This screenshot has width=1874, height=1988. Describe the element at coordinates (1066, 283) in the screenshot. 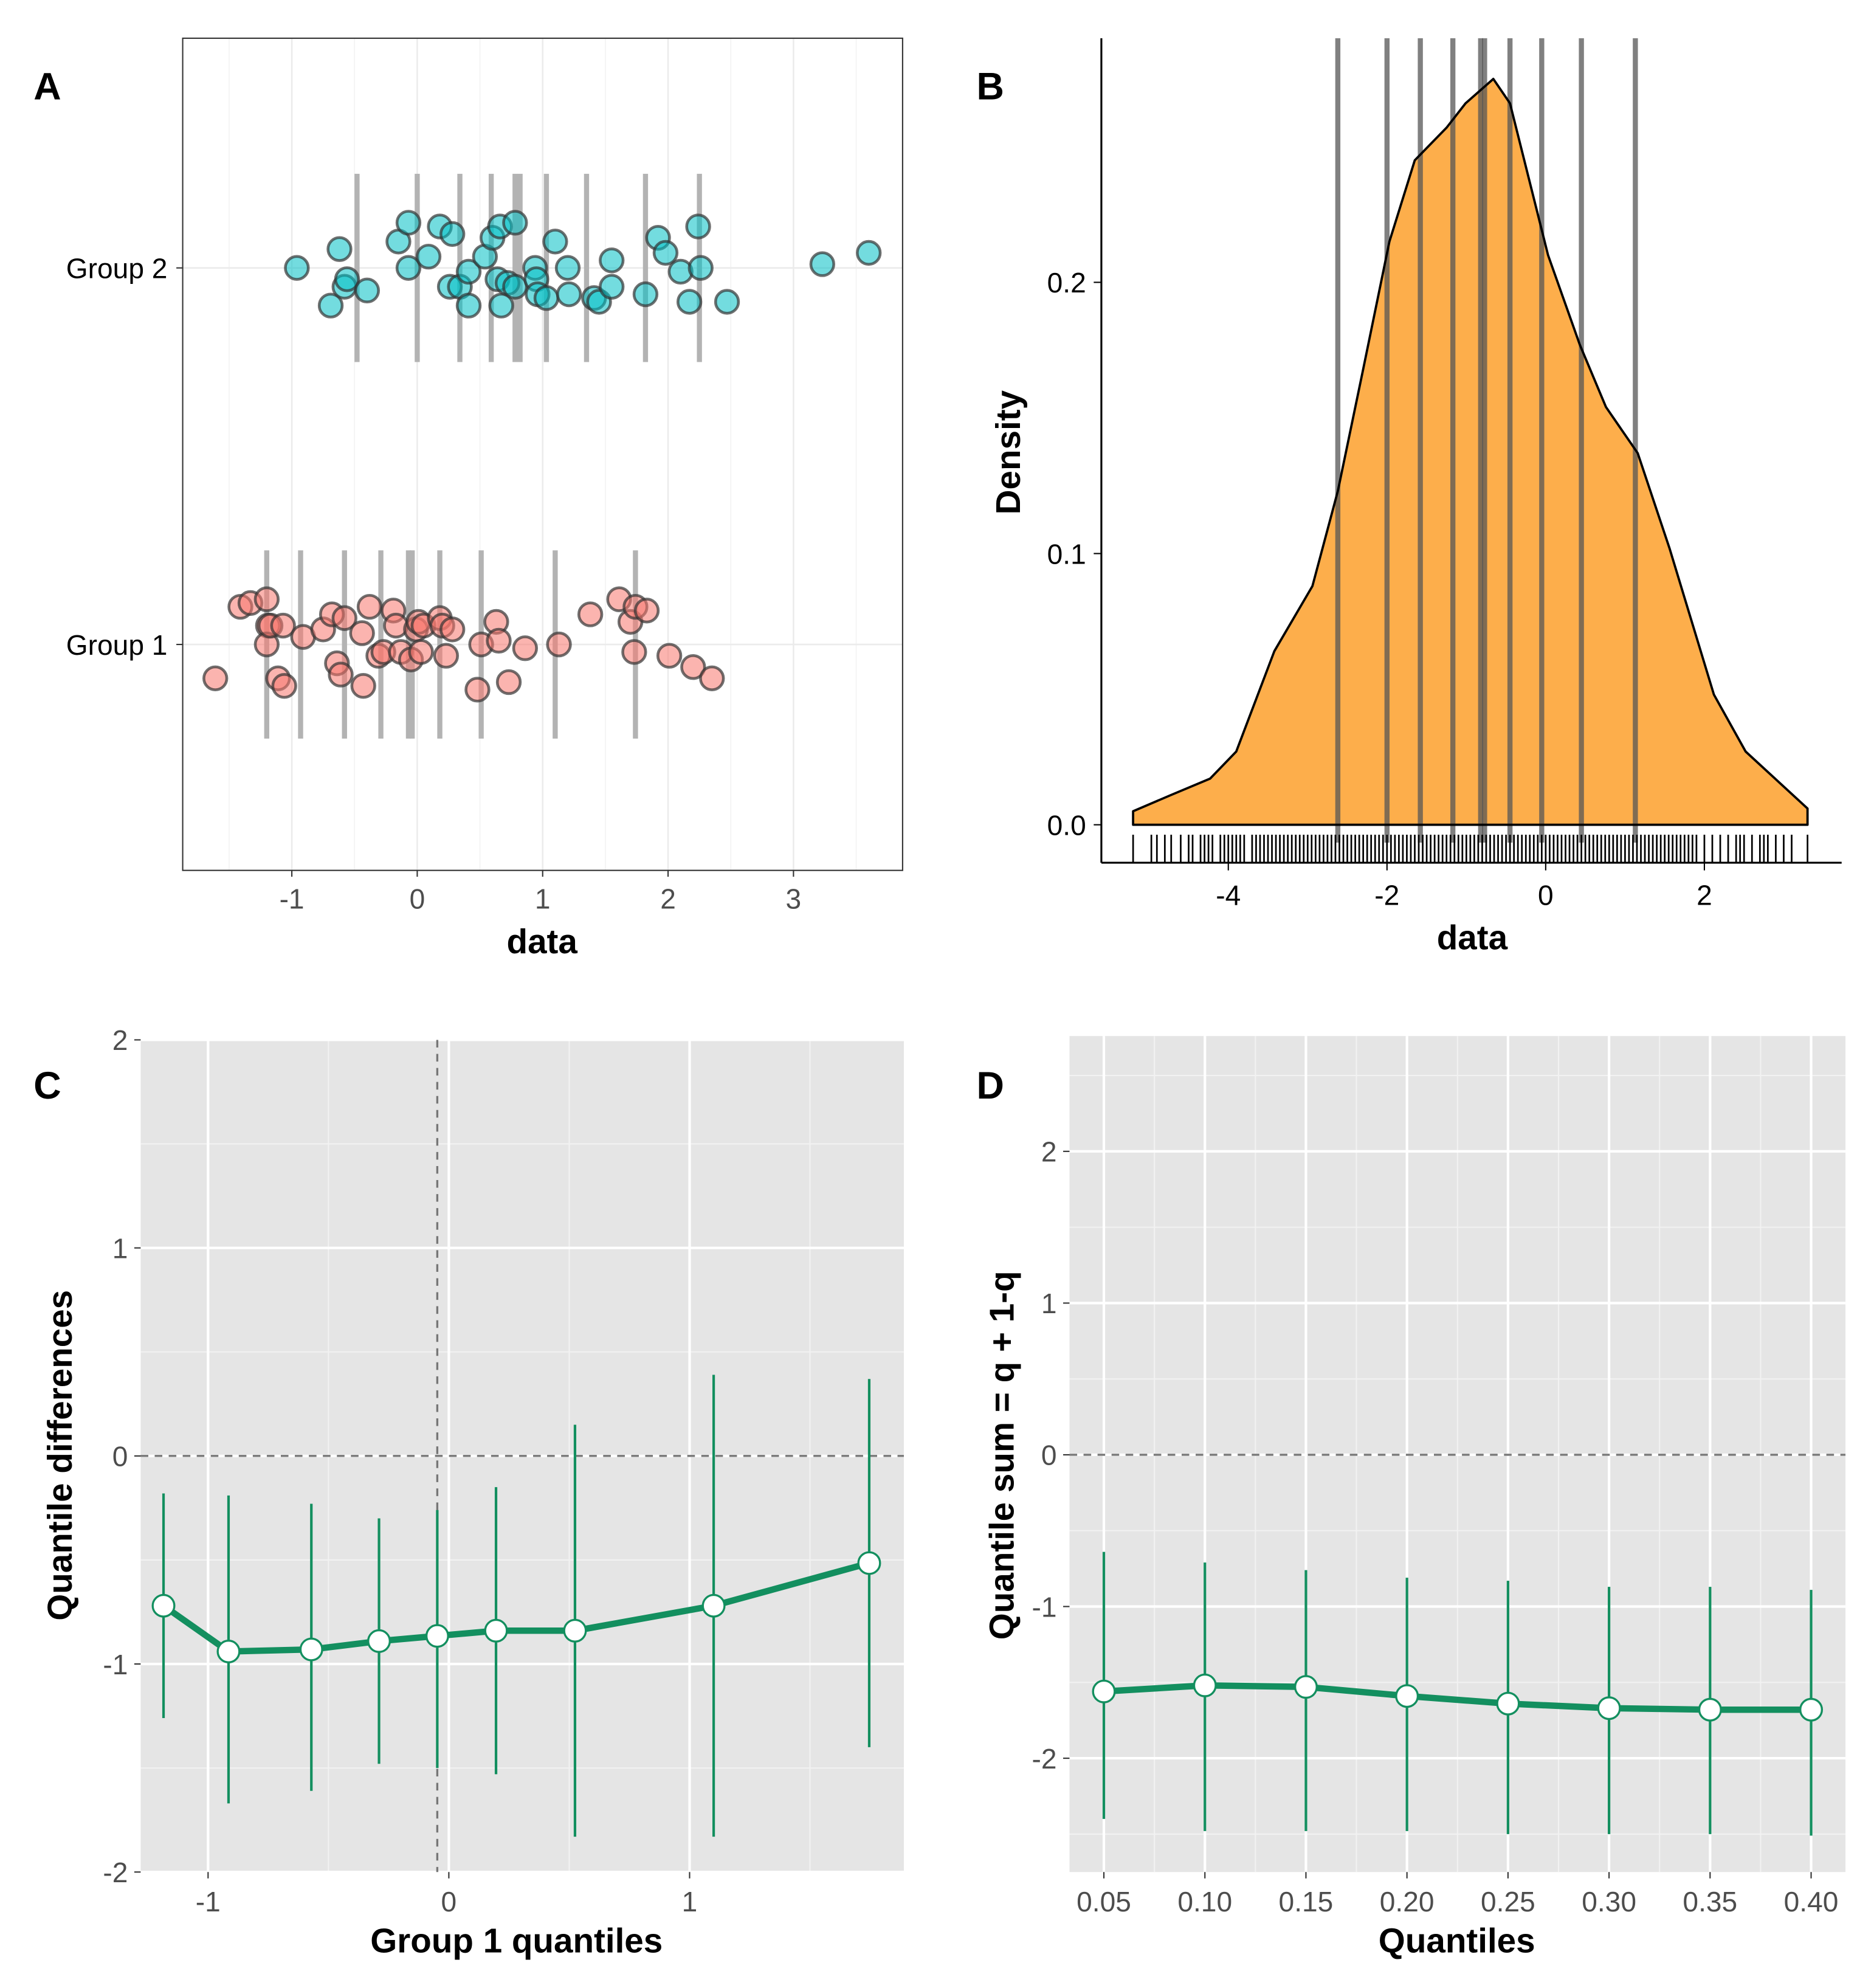

I see `y-tick-label: 0.2` at that location.